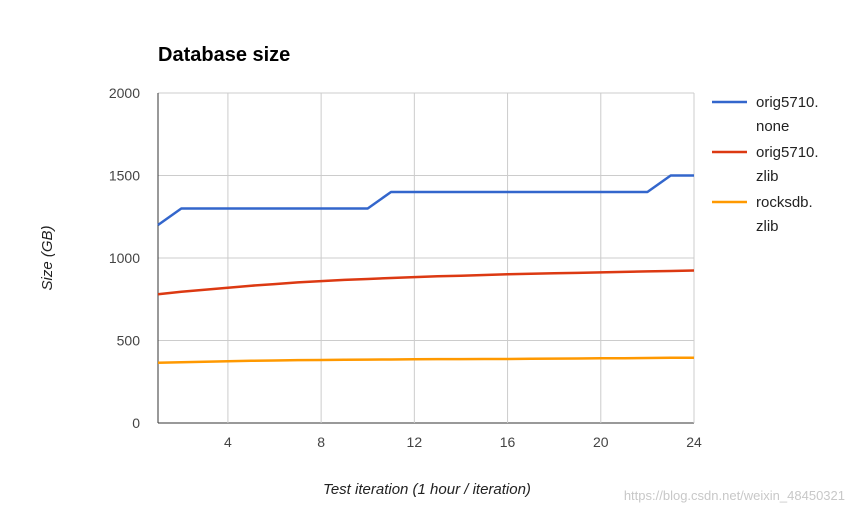  I want to click on y-tick-label: 0, so click(136, 423).